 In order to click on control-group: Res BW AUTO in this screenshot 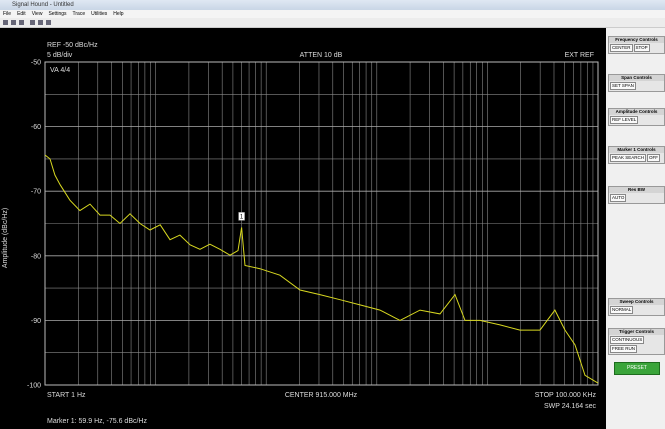, I will do `click(636, 195)`.